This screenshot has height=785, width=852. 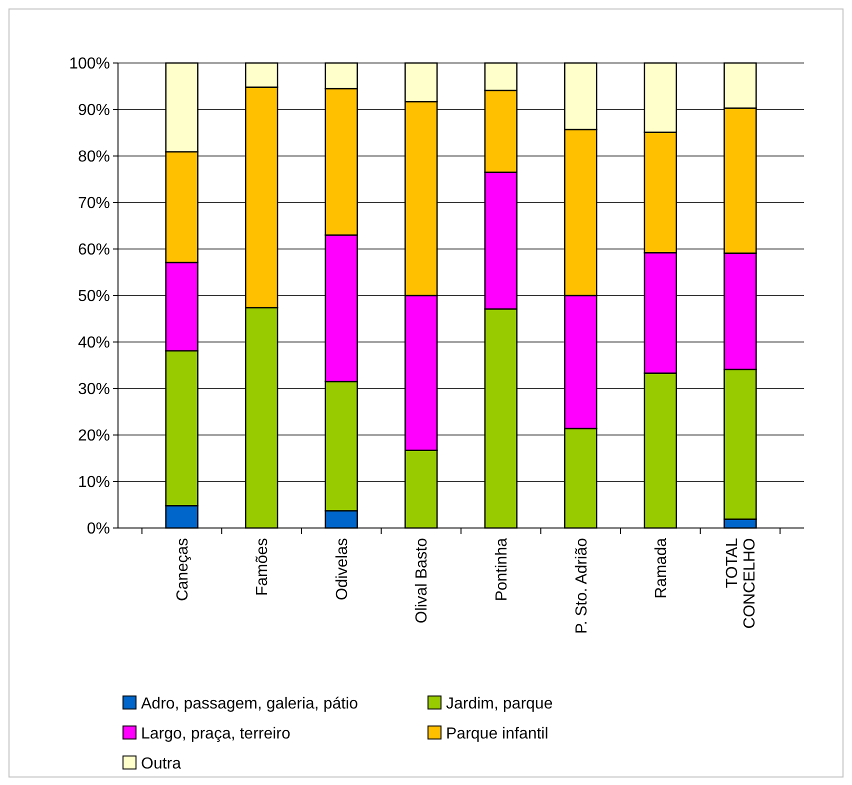 I want to click on y-tick-label: 80%, so click(x=94, y=157).